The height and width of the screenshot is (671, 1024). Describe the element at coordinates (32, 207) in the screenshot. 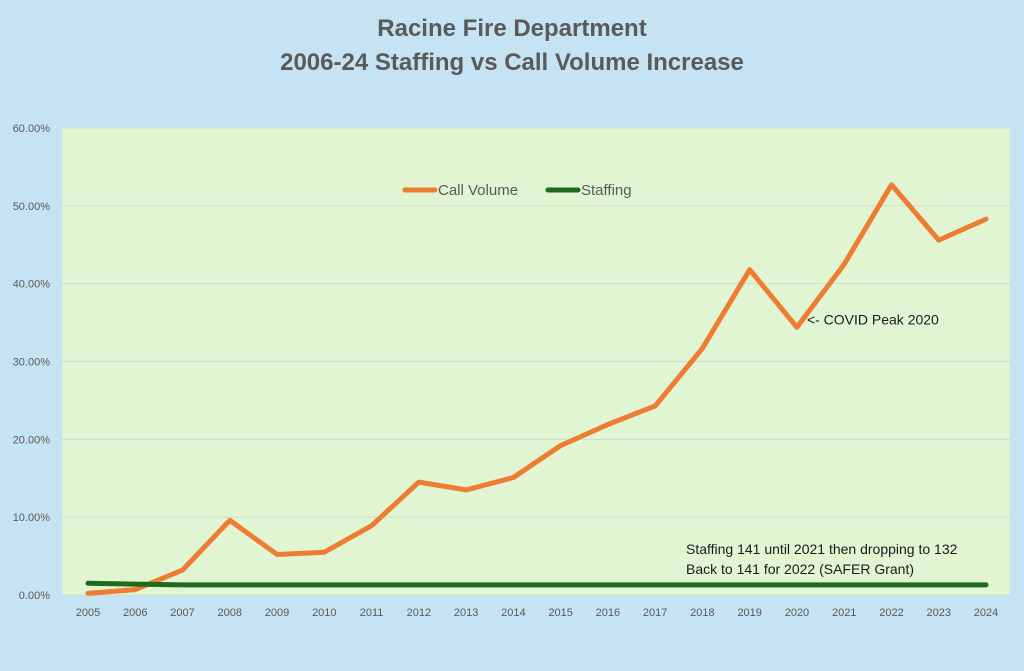

I see `y-tick-label: 50.00%` at that location.